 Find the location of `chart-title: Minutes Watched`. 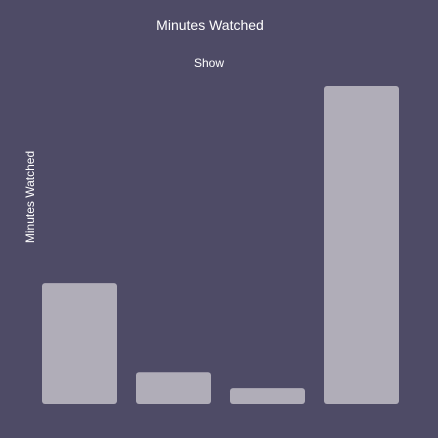

chart-title: Minutes Watched is located at coordinates (210, 25).